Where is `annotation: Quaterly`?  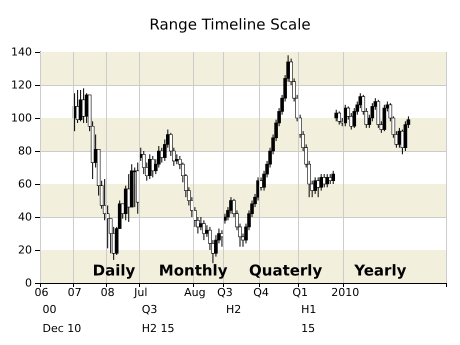 annotation: Quaterly is located at coordinates (285, 271).